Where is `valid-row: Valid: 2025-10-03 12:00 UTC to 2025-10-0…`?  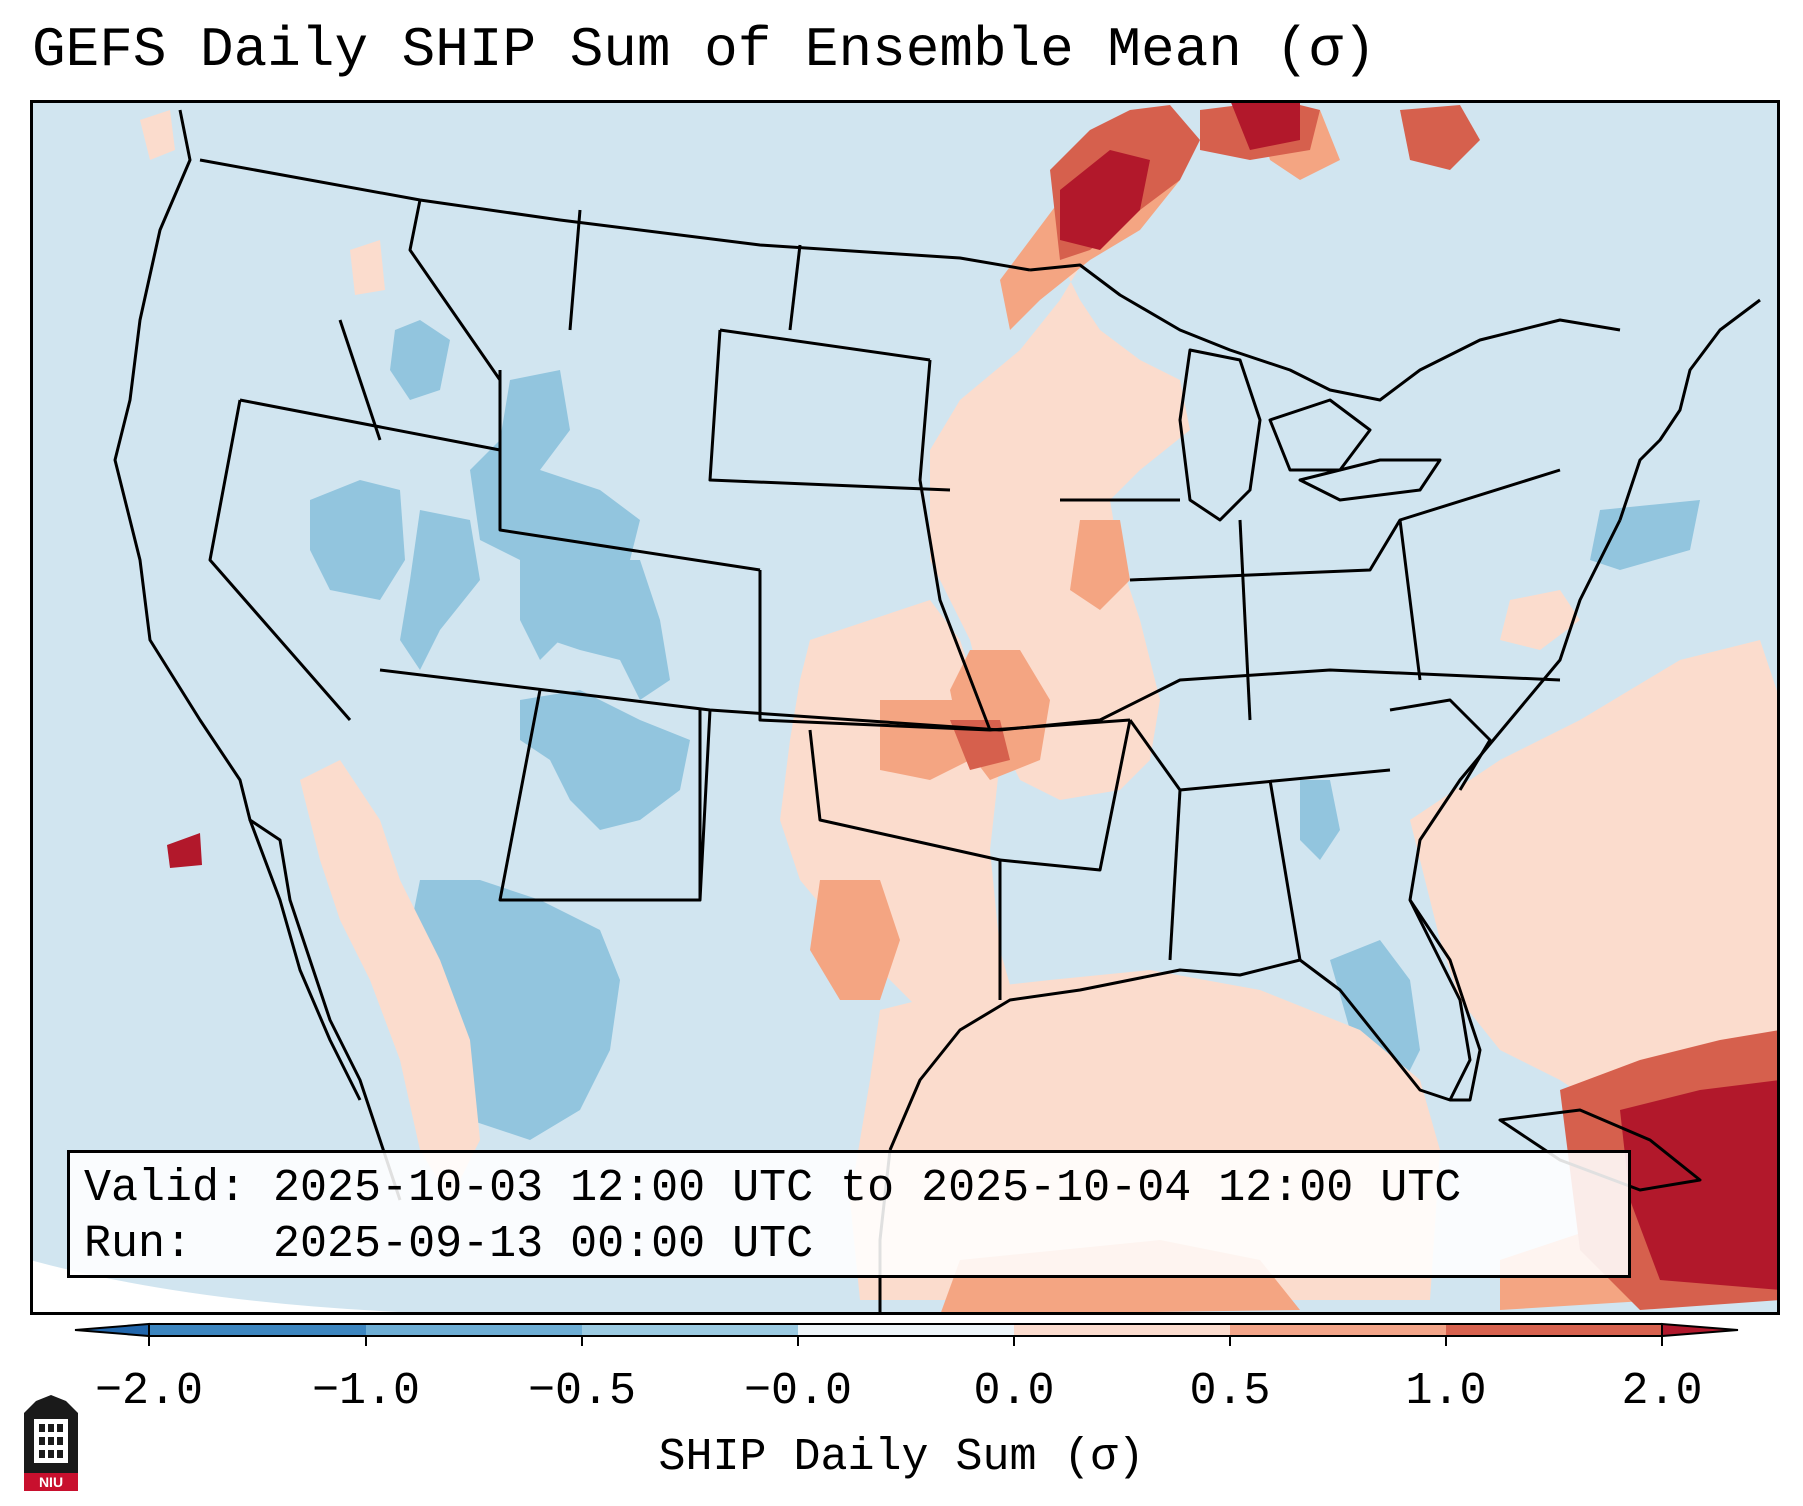
valid-row: Valid: 2025-10-03 12:00 UTC to 2025-10-0… is located at coordinates (849, 1189).